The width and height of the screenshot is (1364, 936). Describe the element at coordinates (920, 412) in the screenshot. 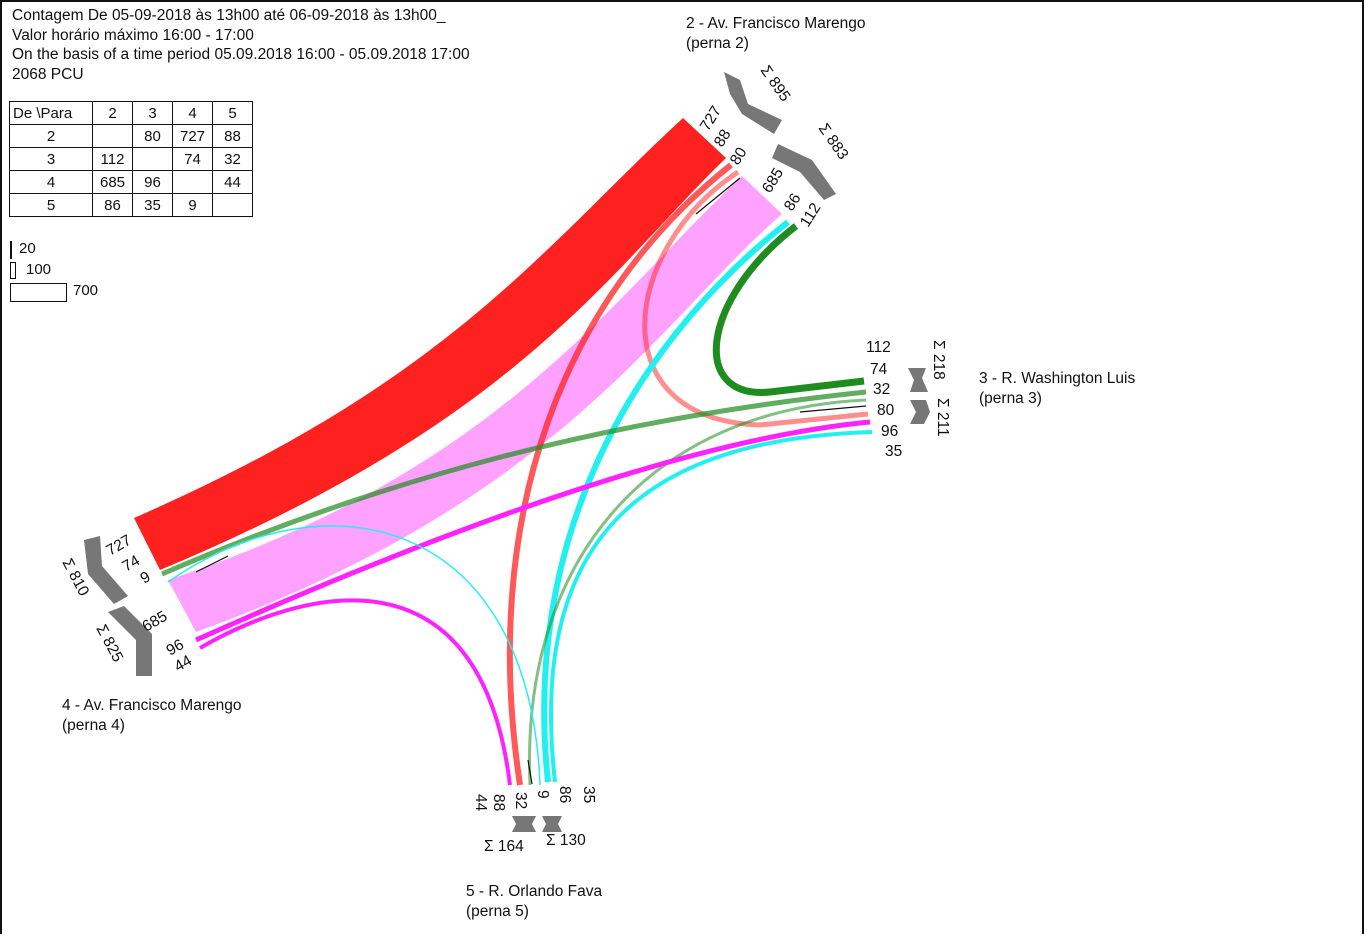

I see `leg3-out-chevron` at that location.